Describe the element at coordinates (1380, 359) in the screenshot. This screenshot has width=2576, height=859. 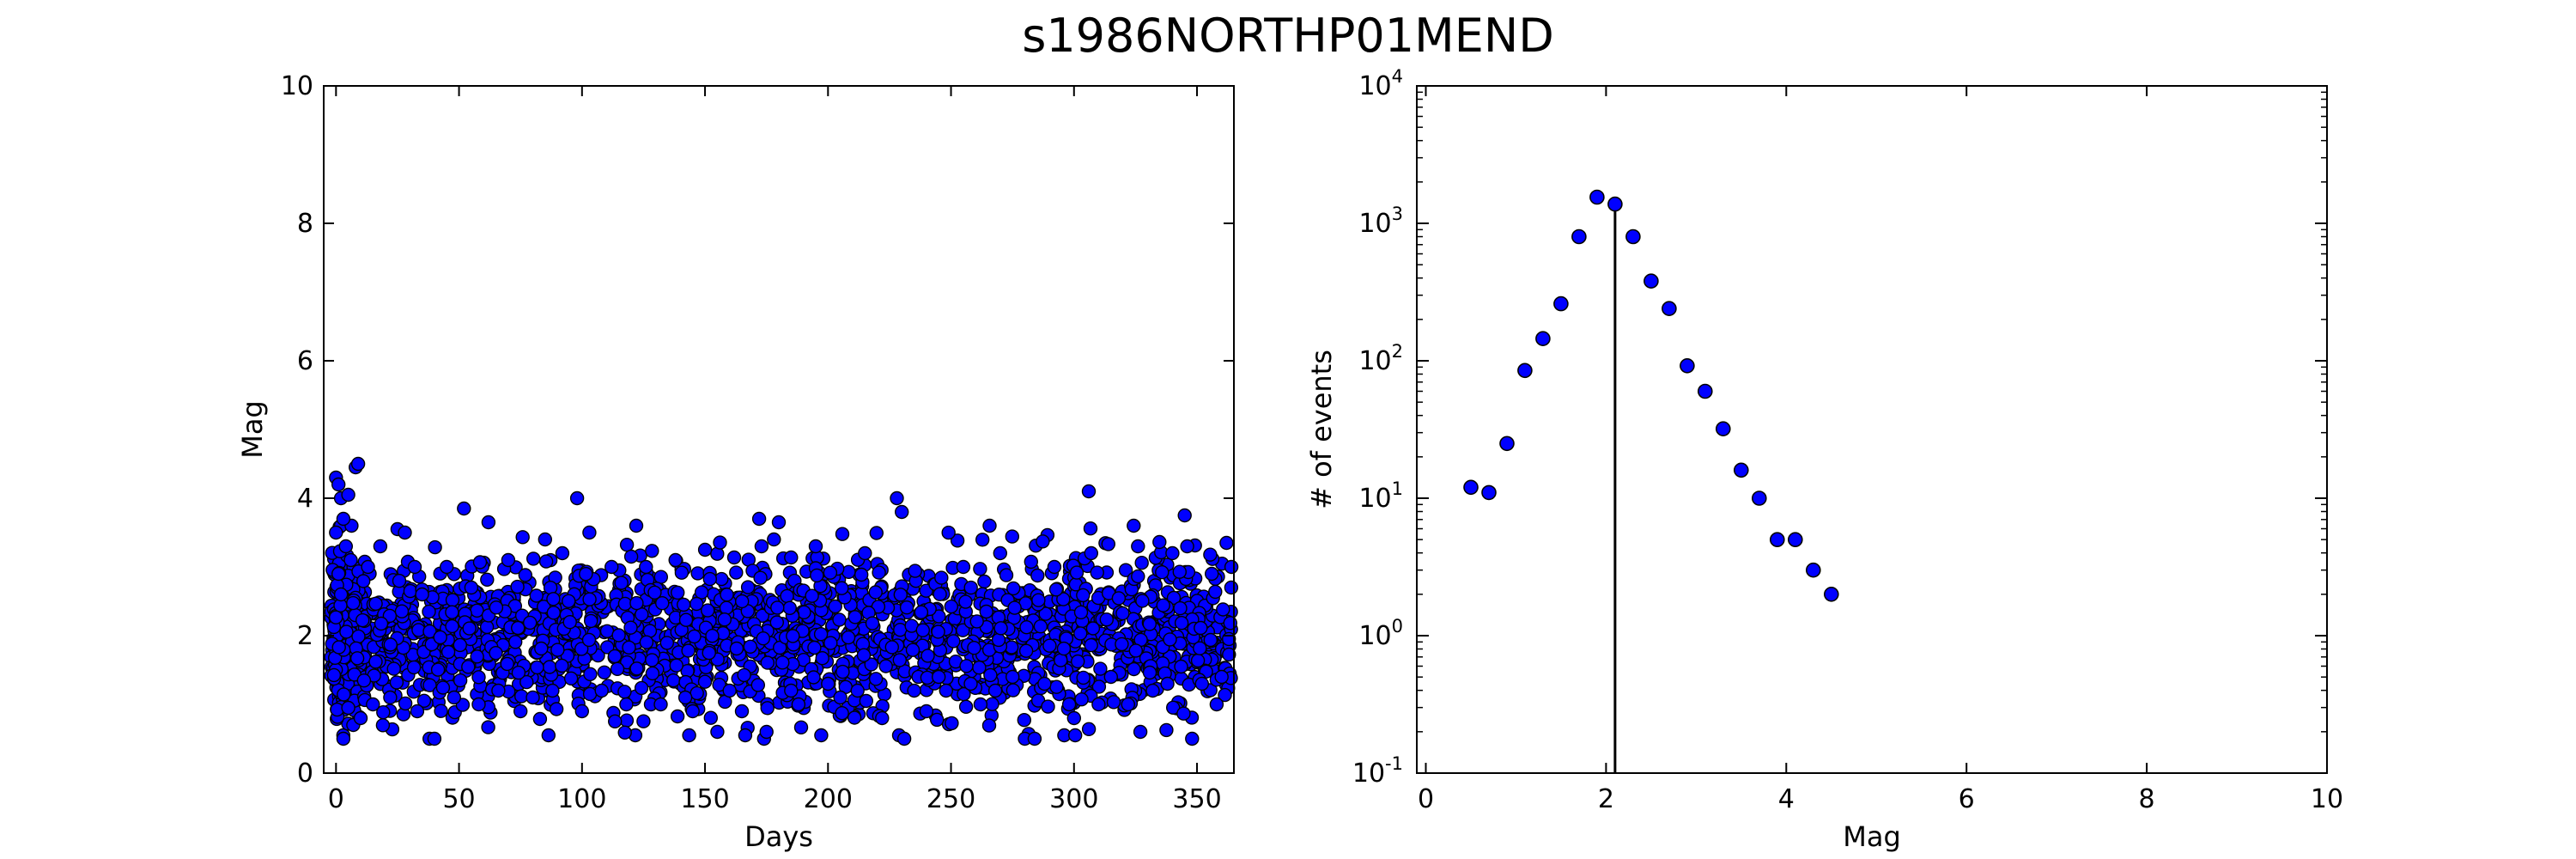
I see `histogram-ytick-label: 10²` at that location.